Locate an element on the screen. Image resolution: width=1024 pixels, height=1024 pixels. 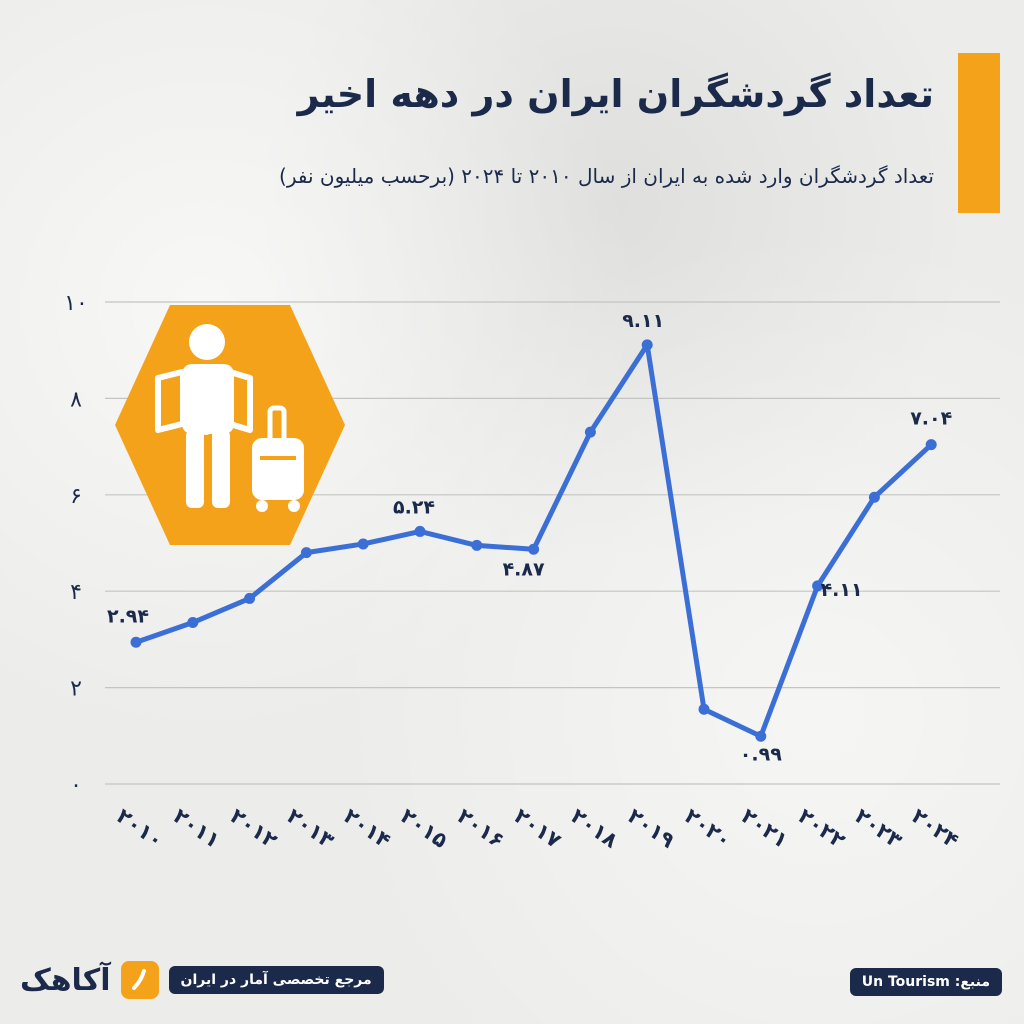
y-tick-label: ۲ is located at coordinates (76, 689).